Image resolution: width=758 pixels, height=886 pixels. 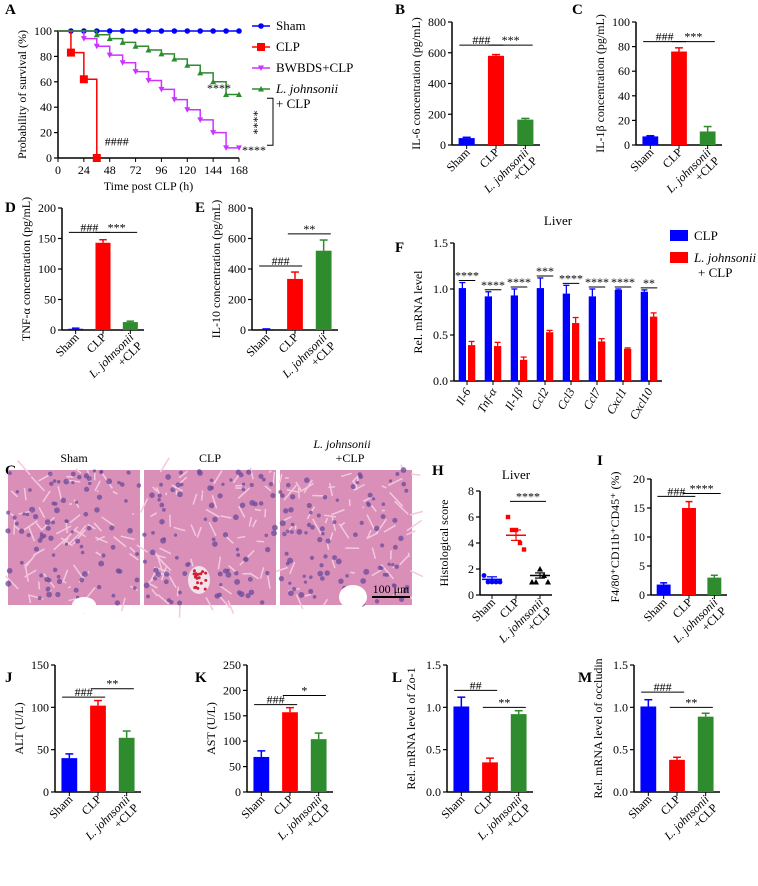 I want to click on y-tick-label: 400, so click(x=237, y=269).